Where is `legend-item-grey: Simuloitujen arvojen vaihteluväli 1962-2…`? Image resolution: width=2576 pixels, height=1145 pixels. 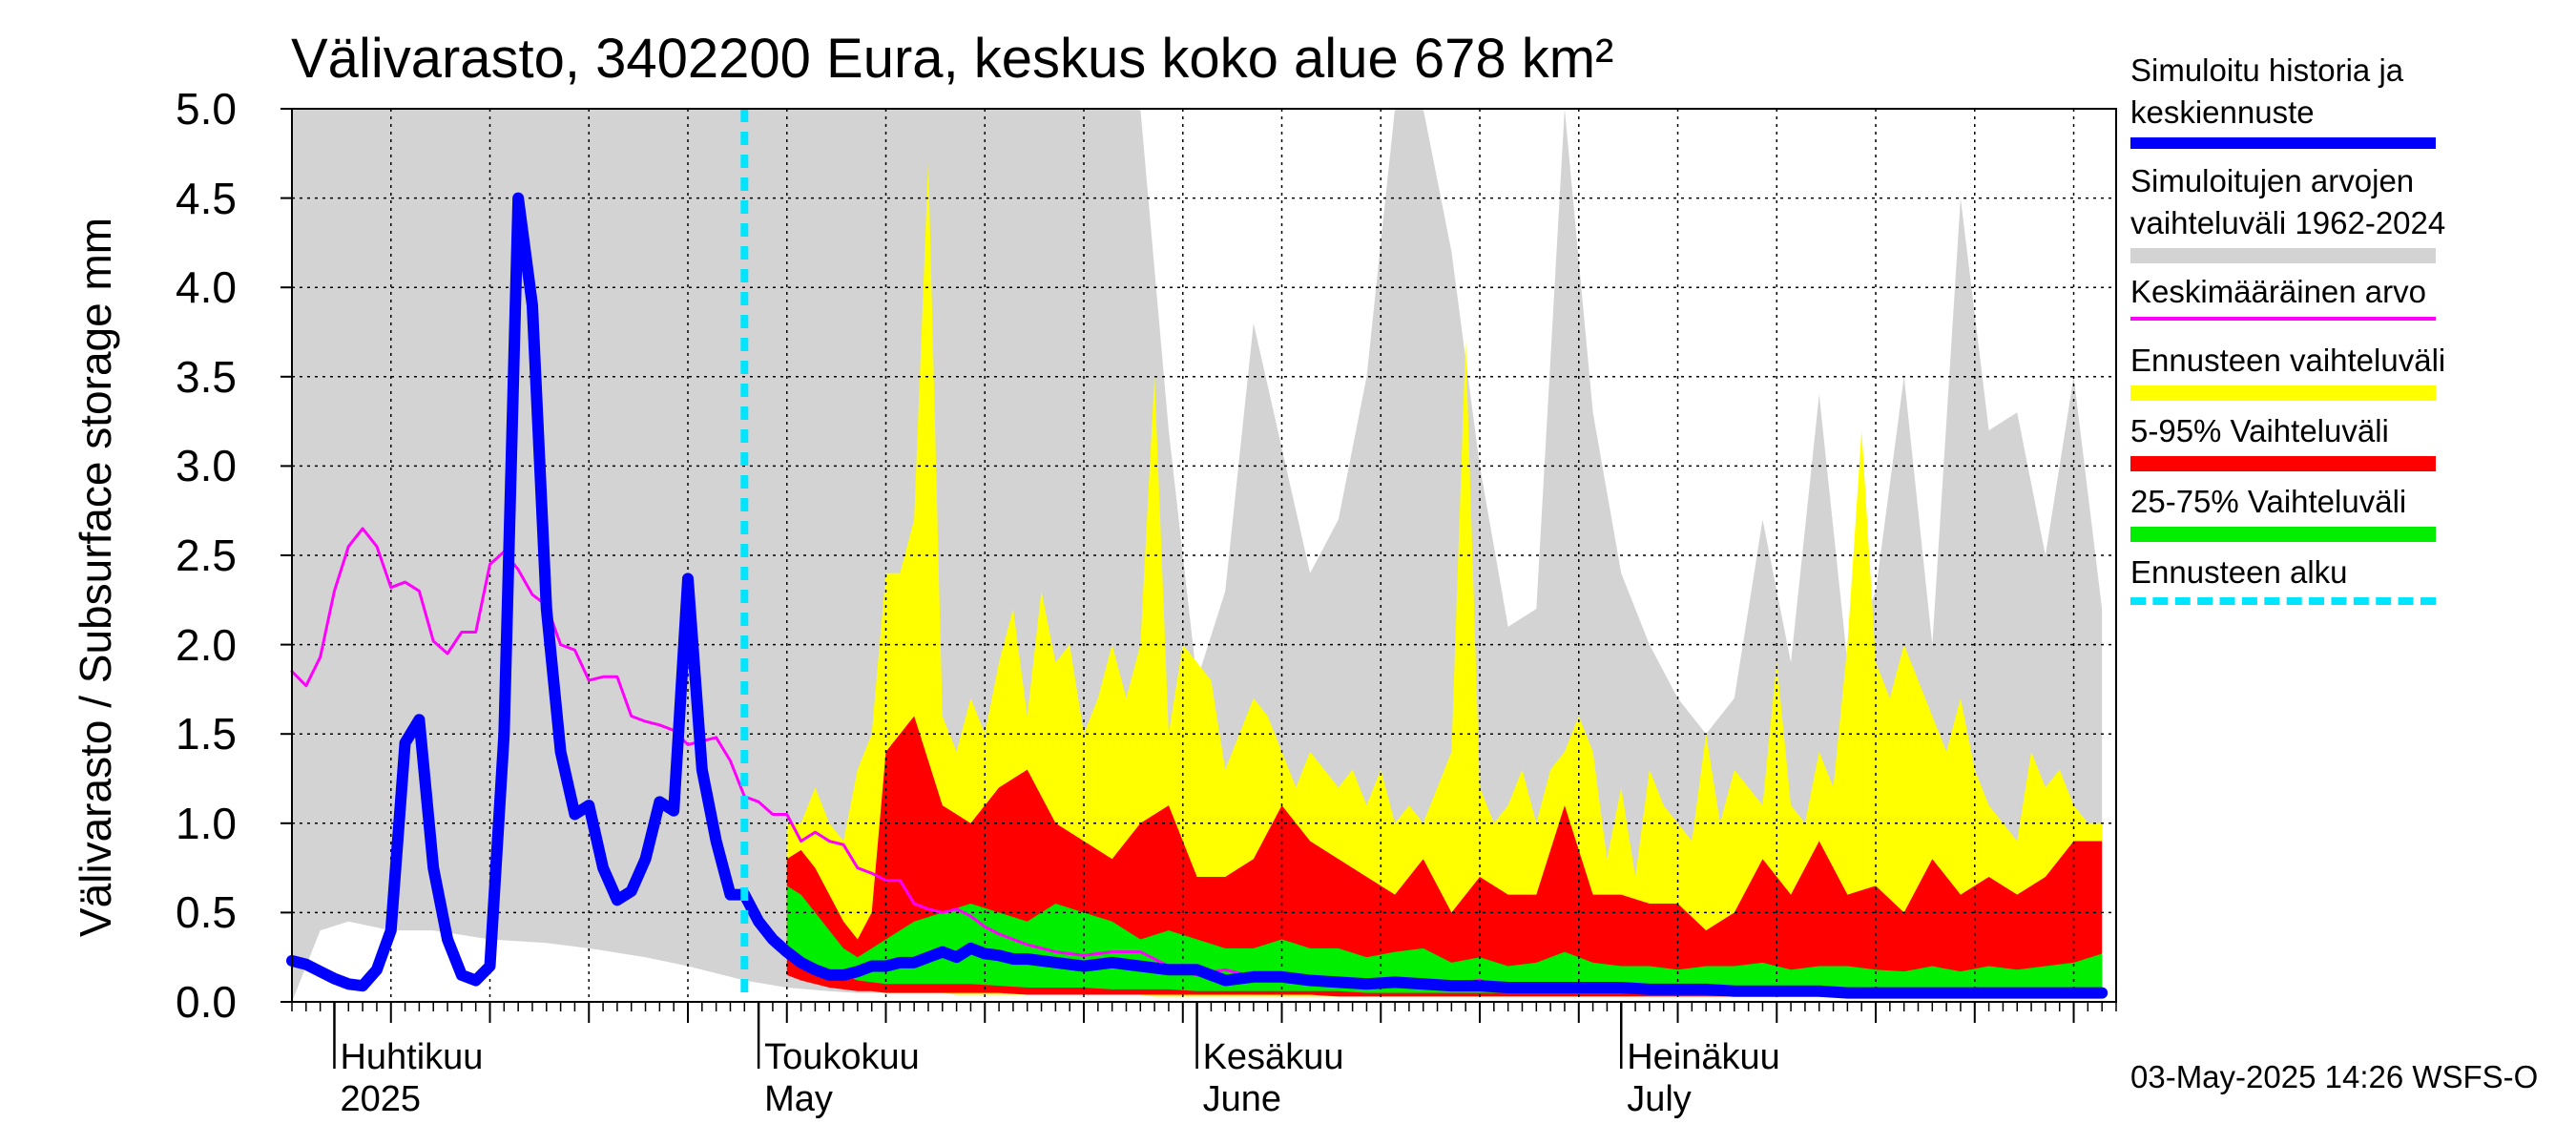
legend-item-grey: Simuloitujen arvojen vaihteluväli 1962-2… is located at coordinates (2306, 212).